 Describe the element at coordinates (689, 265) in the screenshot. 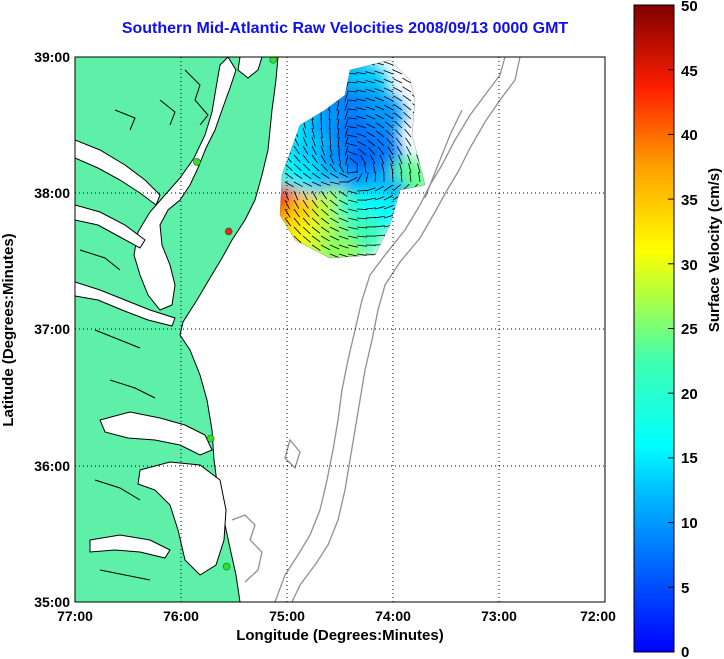

I see `colorbar-tick-label: 30` at that location.